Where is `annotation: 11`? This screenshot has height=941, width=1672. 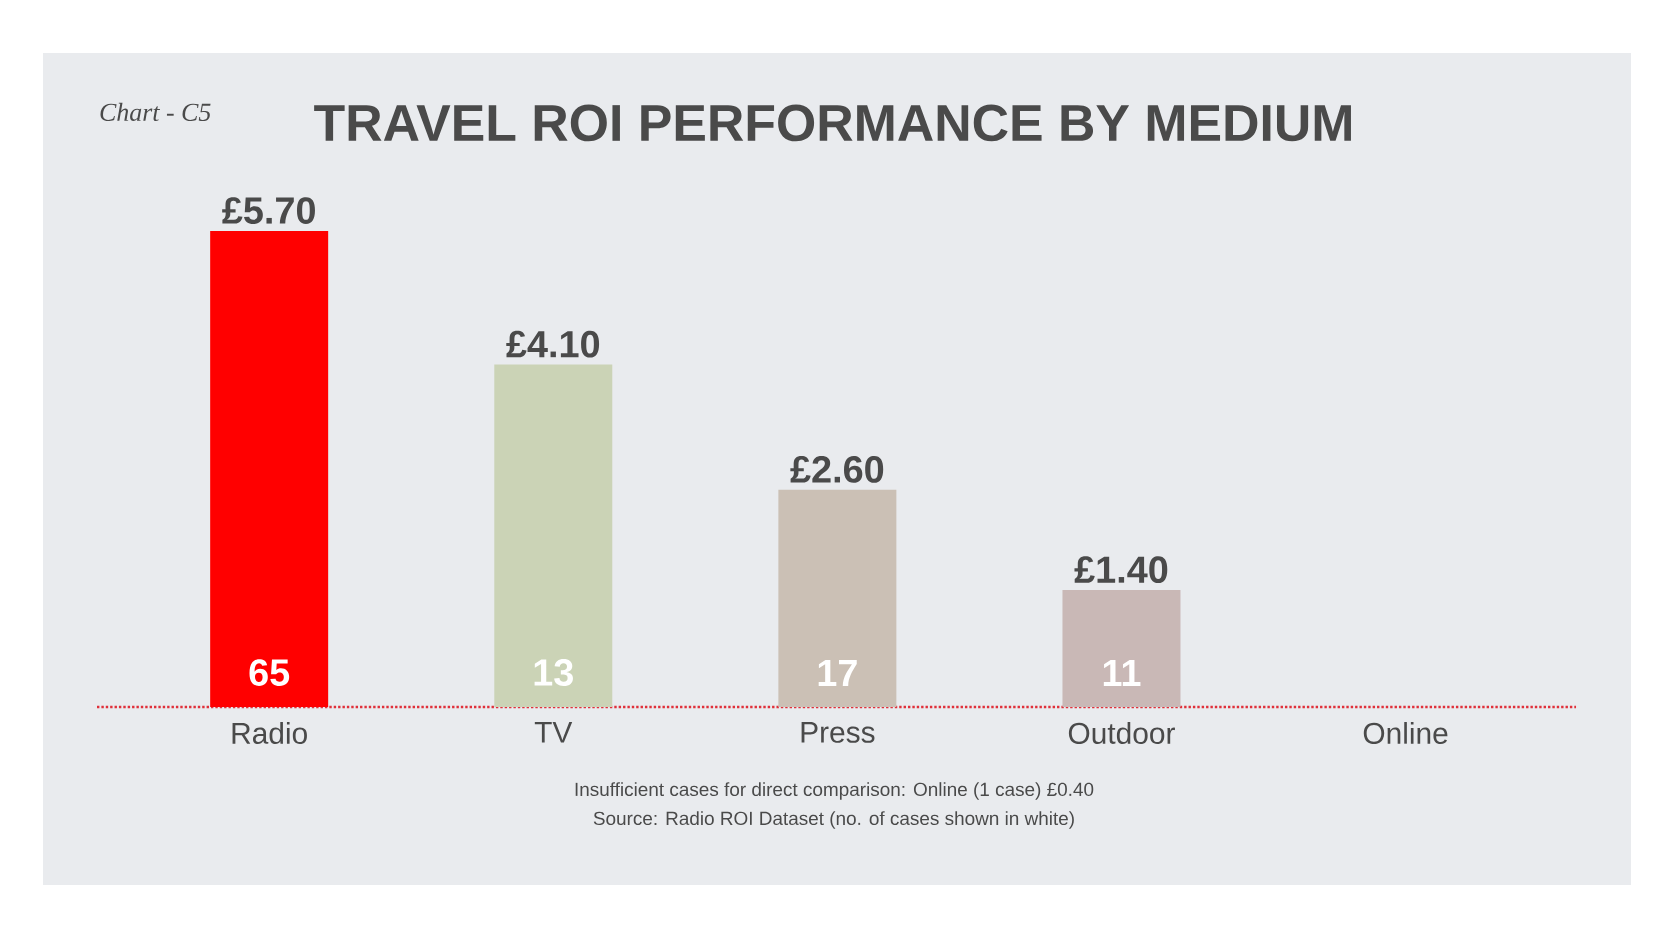 annotation: 11 is located at coordinates (1122, 672).